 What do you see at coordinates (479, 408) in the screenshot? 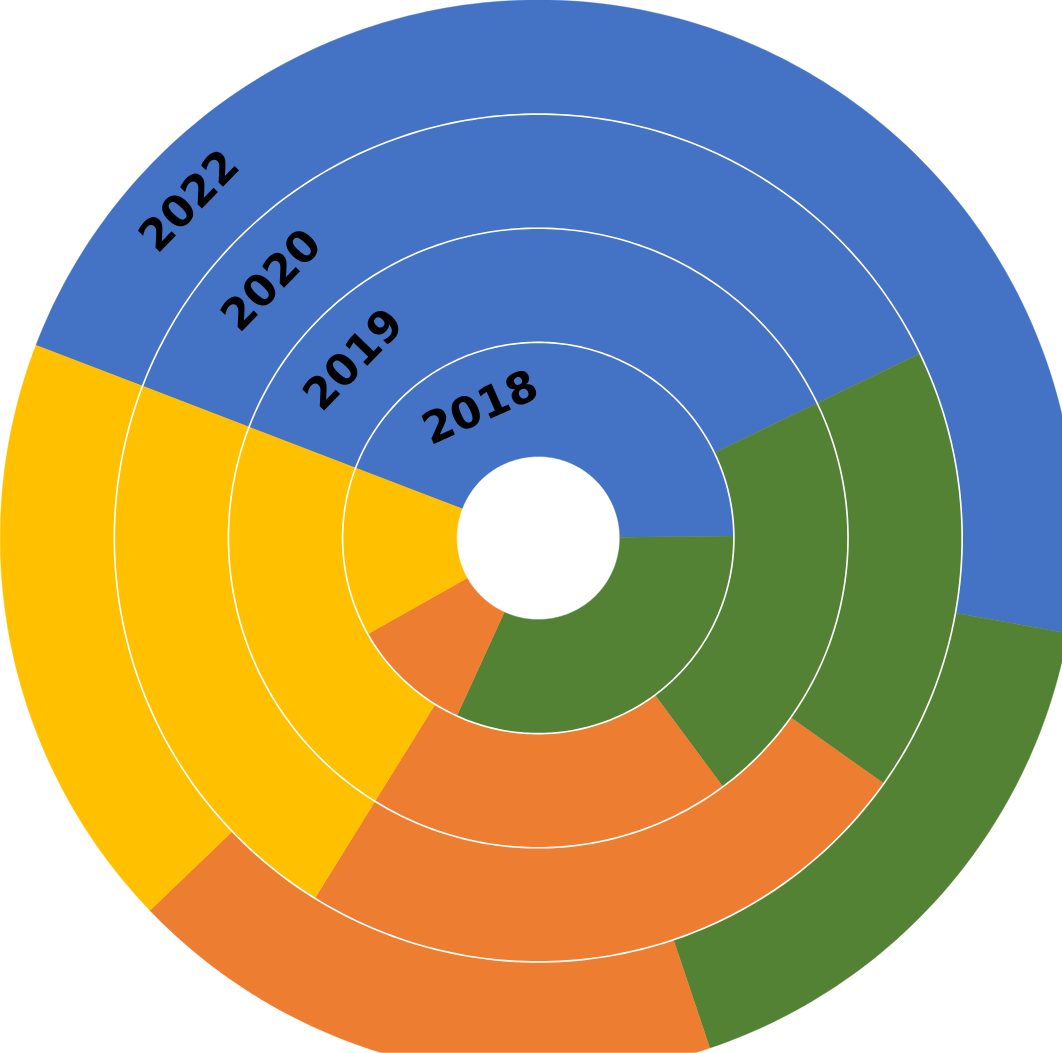
I see `slice-label: 2018` at bounding box center [479, 408].